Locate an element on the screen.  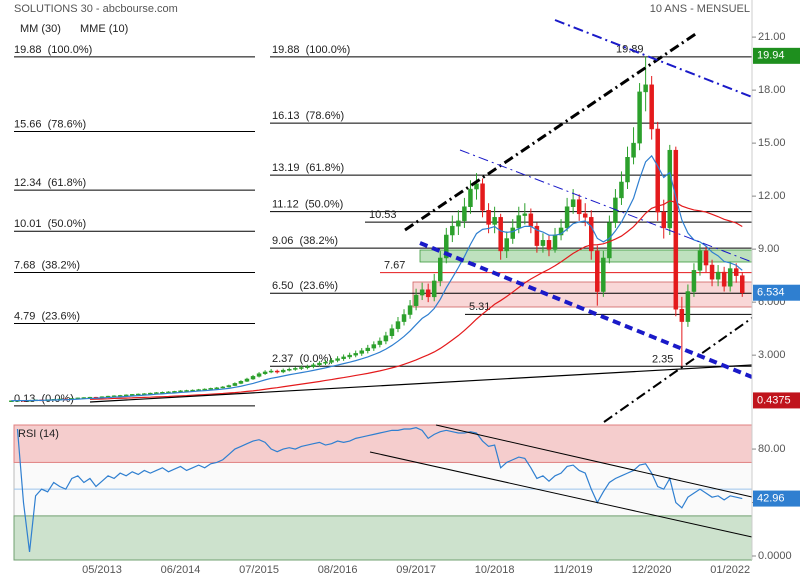
level-label: 2.35 is located at coordinates (662, 360).